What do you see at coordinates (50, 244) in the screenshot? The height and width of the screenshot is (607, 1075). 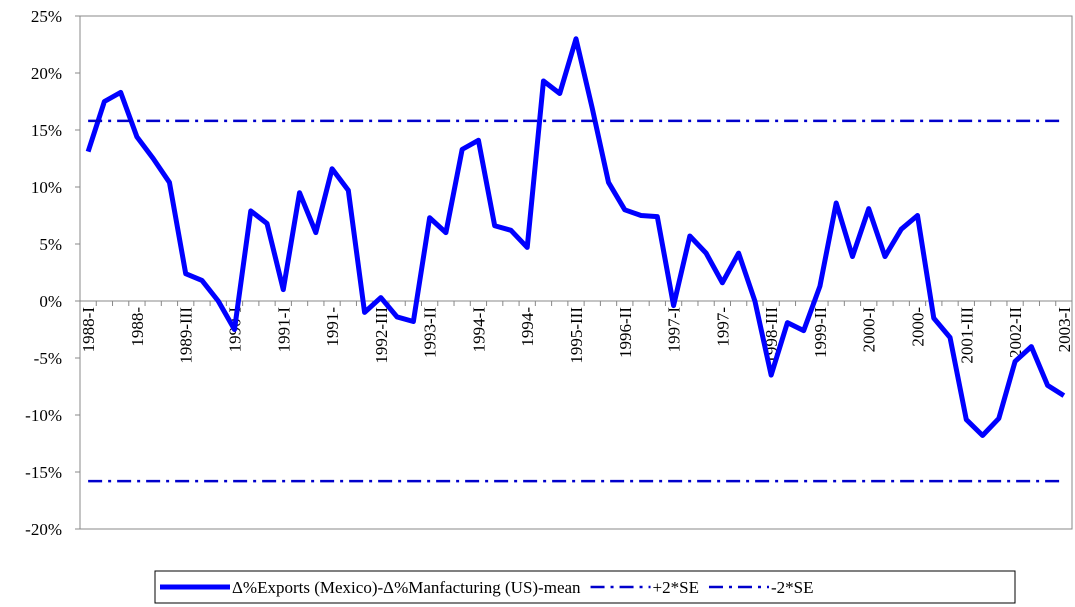 I see `y-tick-label: 5%` at bounding box center [50, 244].